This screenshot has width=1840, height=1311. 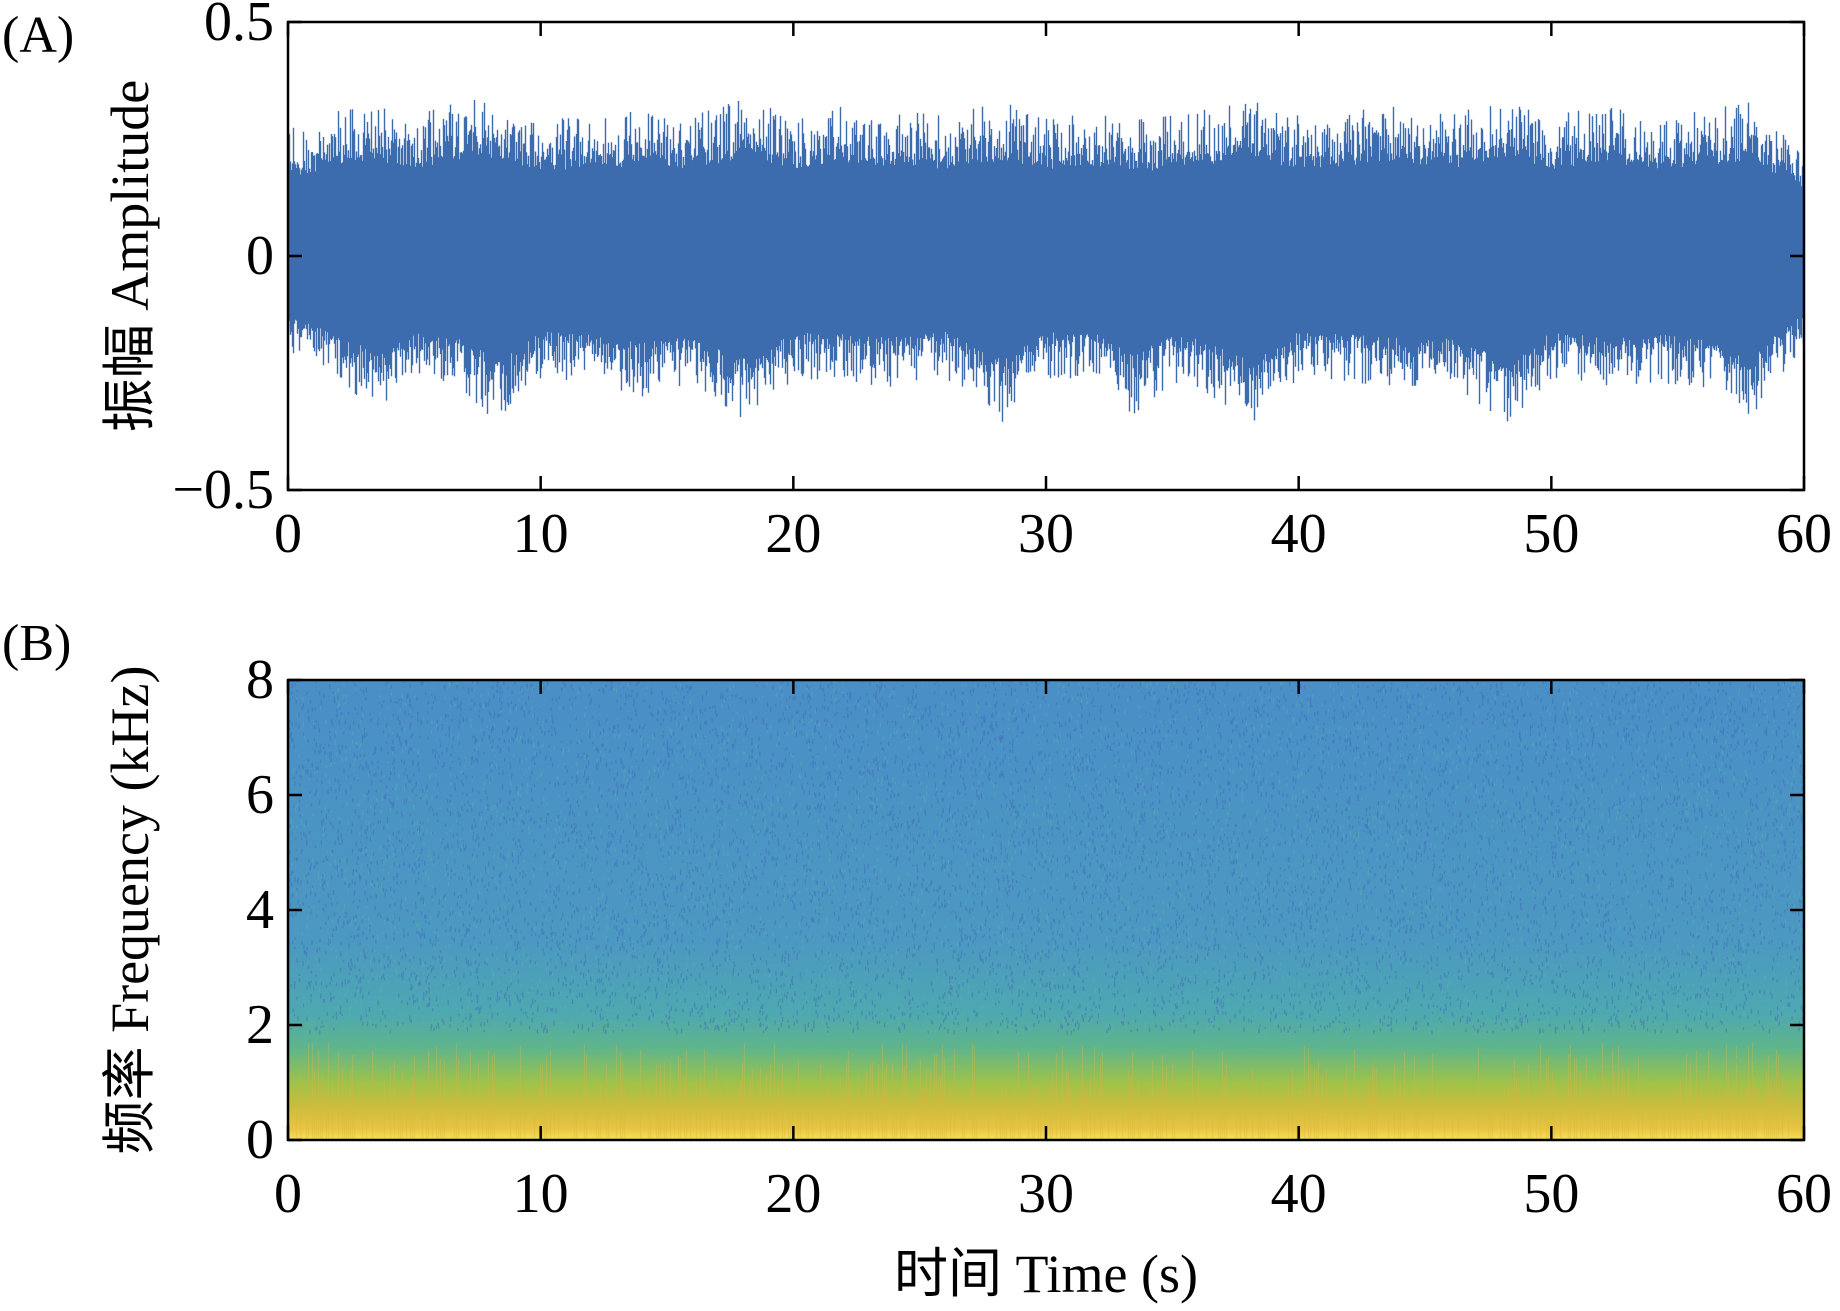 What do you see at coordinates (260, 1140) in the screenshot?
I see `panel-b-ytick-label: 0` at bounding box center [260, 1140].